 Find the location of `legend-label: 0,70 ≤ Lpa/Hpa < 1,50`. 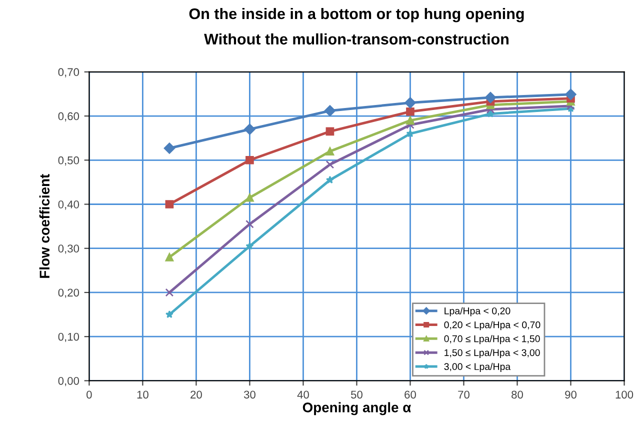

legend-label: 0,70 ≤ Lpa/Hpa < 1,50 is located at coordinates (492, 339).